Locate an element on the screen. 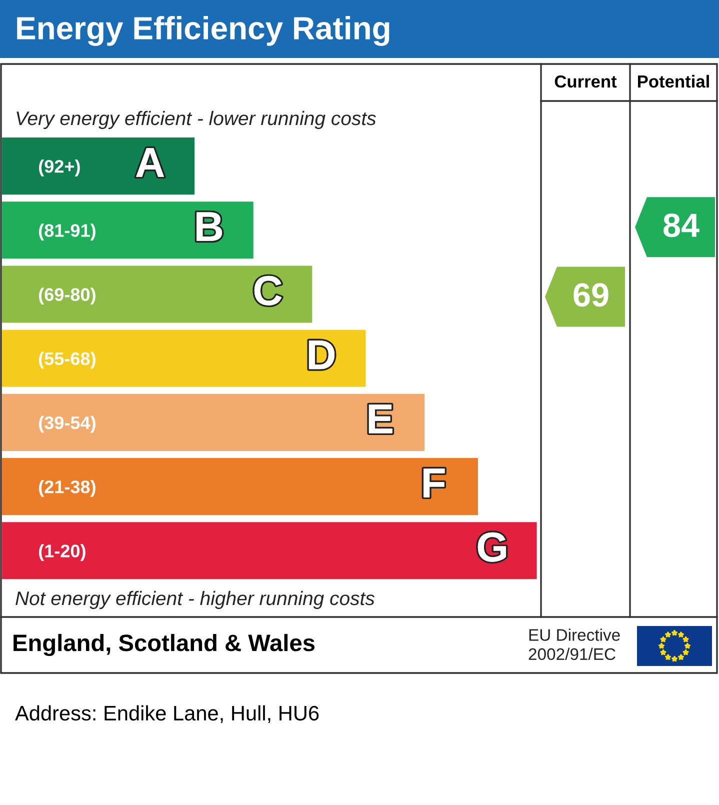 The height and width of the screenshot is (805, 719). annotation: E is located at coordinates (380, 419).